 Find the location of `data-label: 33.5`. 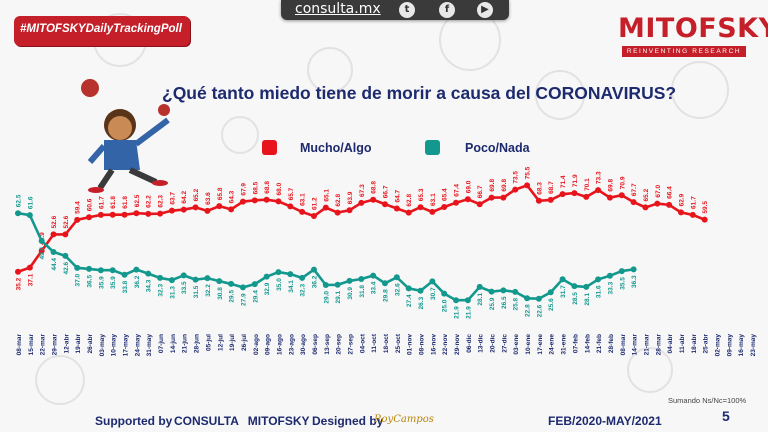

data-label: 33.5 is located at coordinates (184, 287).